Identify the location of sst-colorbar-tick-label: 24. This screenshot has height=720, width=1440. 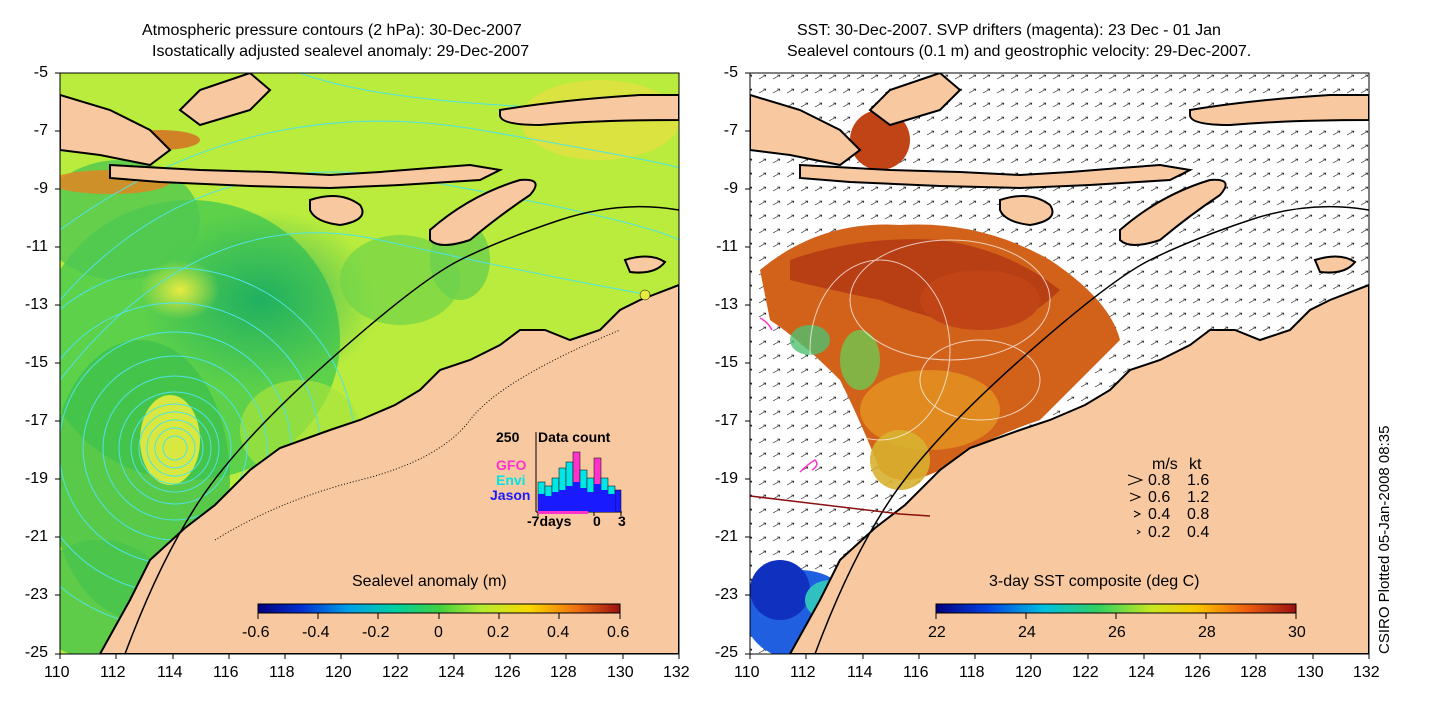
(1027, 632).